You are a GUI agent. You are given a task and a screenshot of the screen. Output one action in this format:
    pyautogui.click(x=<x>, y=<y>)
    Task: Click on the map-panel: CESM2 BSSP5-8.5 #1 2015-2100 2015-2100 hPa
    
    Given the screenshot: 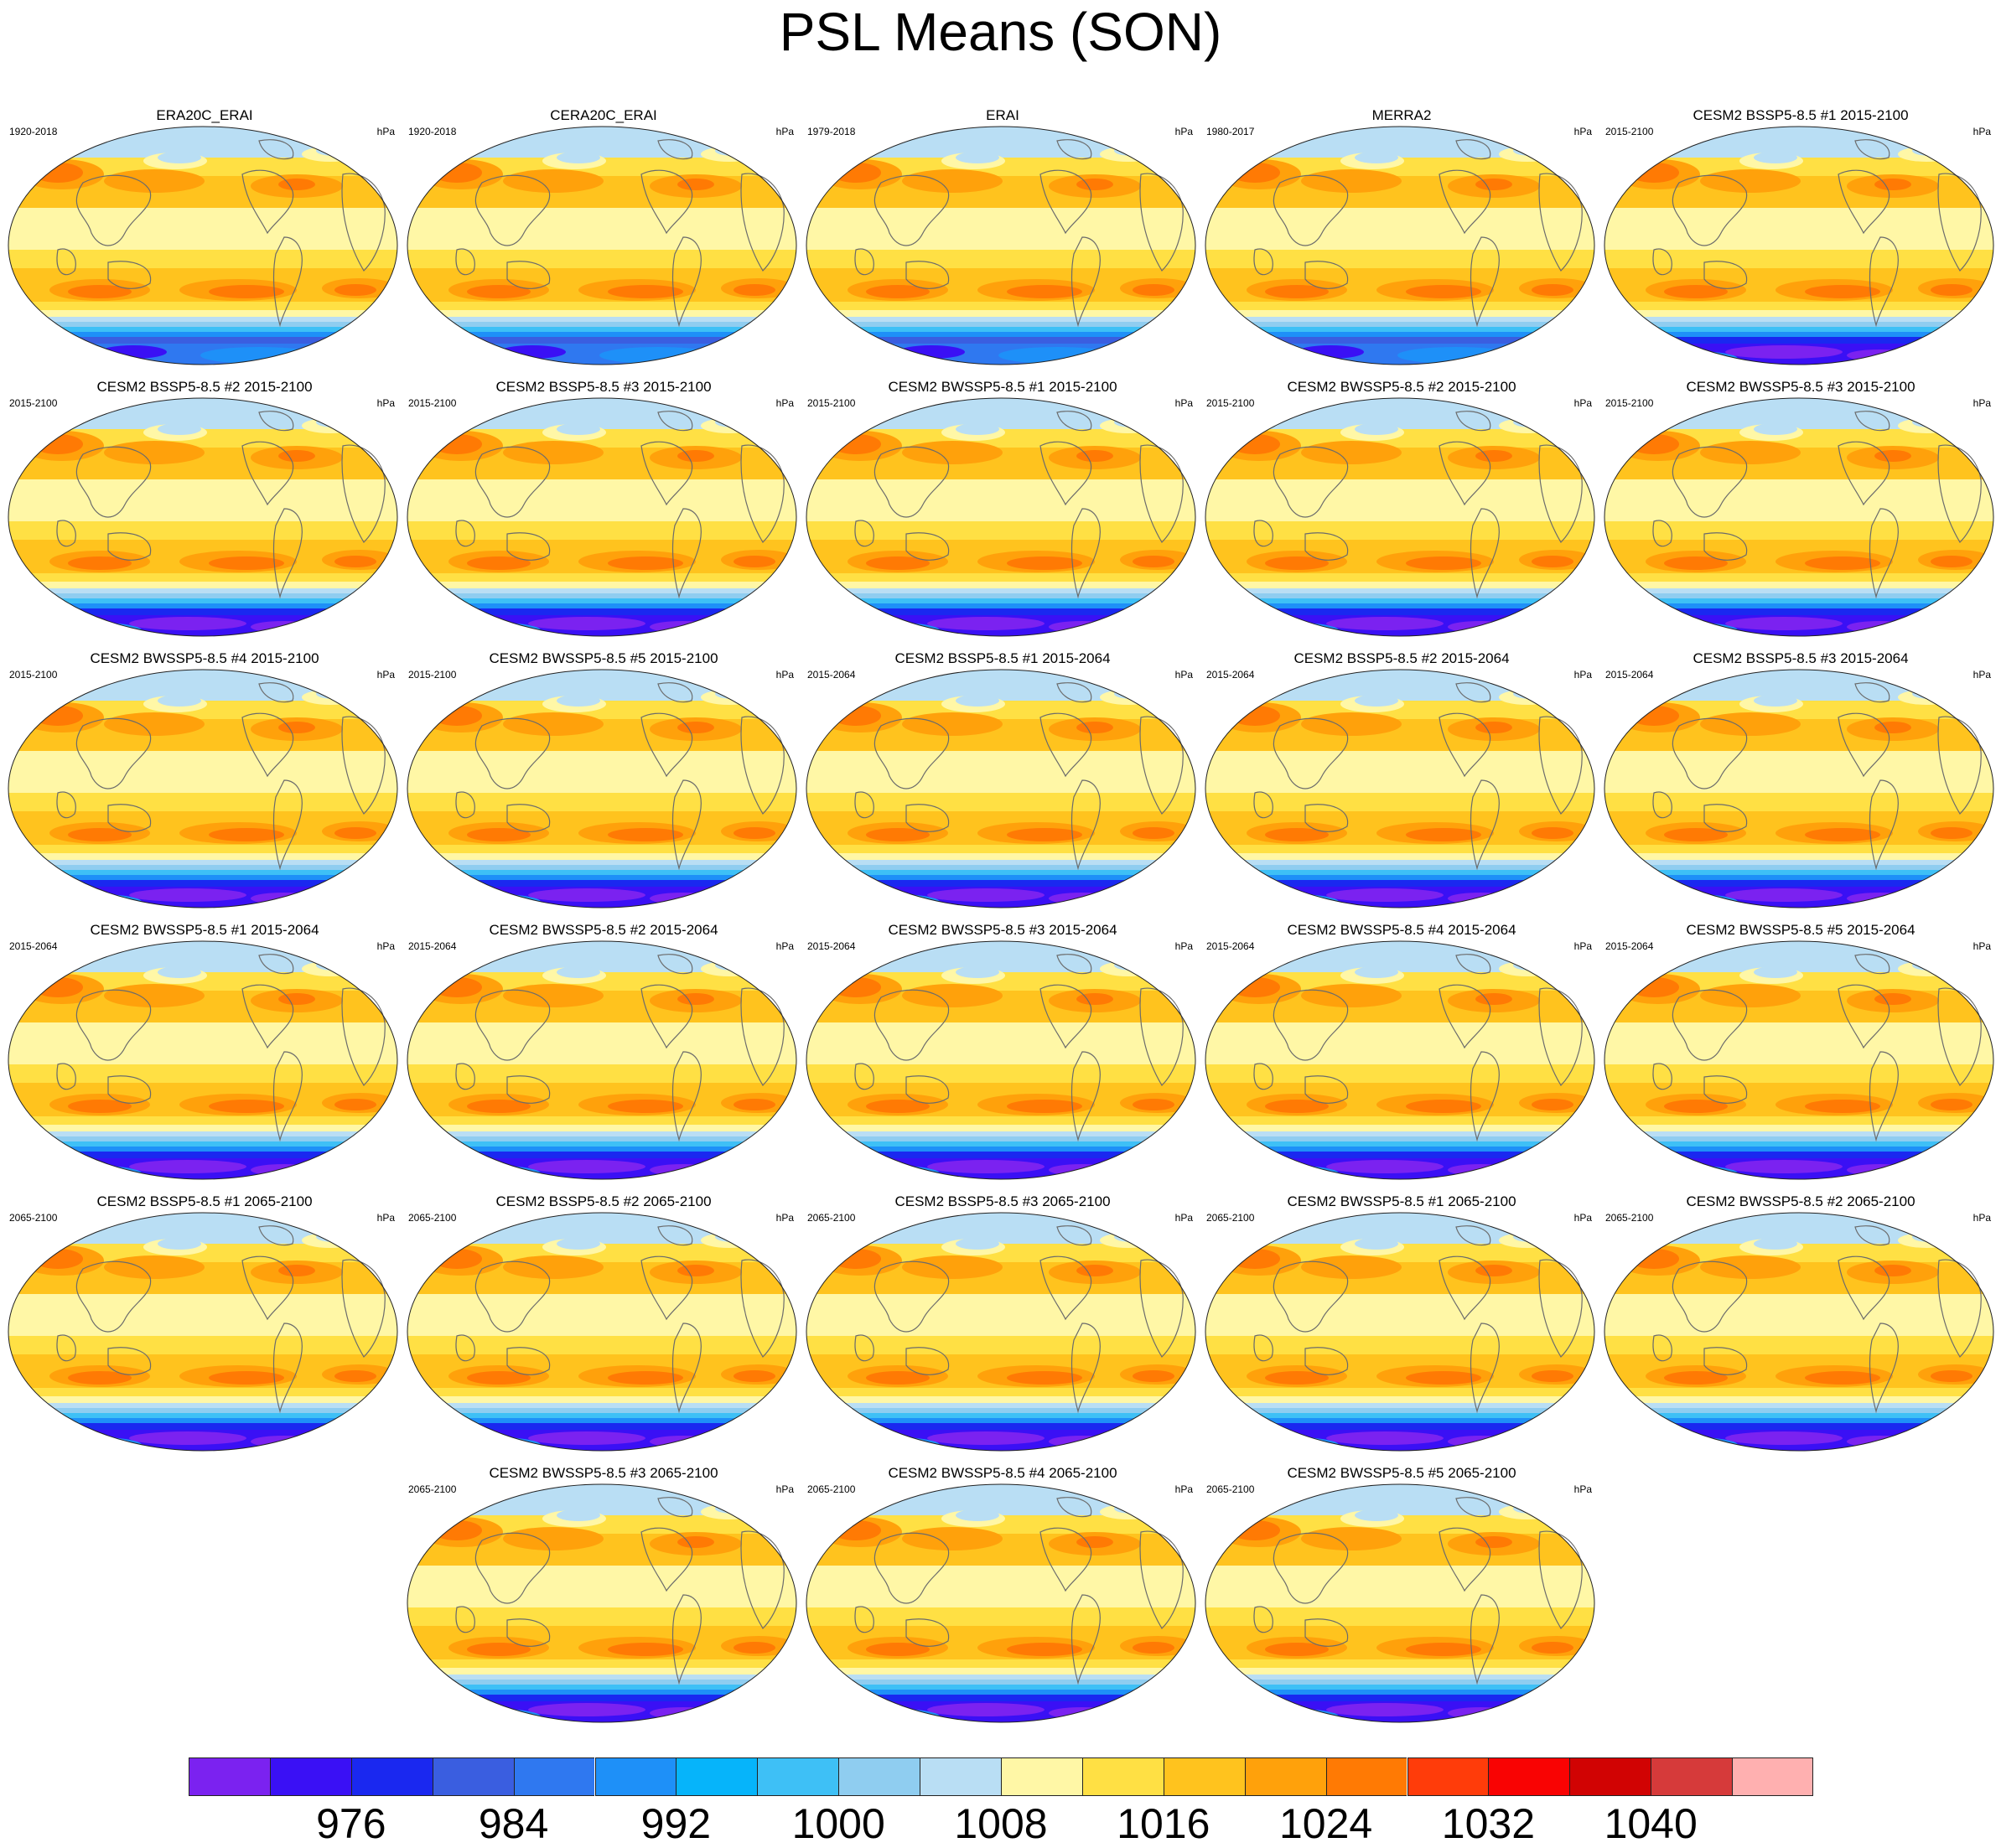 What is the action you would take?
    pyautogui.click(x=1801, y=237)
    